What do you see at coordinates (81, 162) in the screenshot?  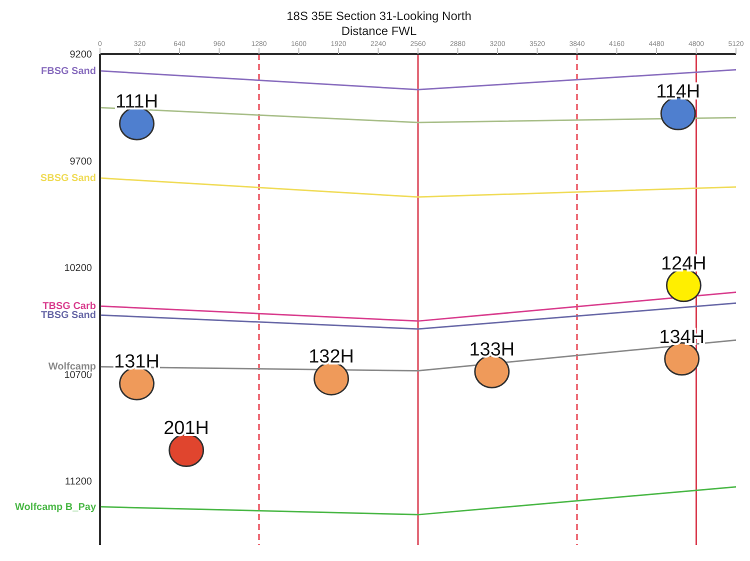 I see `y-tick-label: 9700` at bounding box center [81, 162].